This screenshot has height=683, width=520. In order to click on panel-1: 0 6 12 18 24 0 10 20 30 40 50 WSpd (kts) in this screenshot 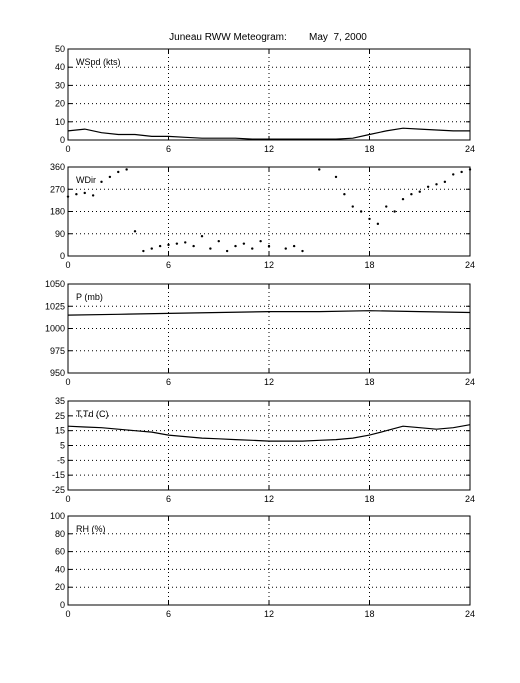, I will do `click(265, 99)`.